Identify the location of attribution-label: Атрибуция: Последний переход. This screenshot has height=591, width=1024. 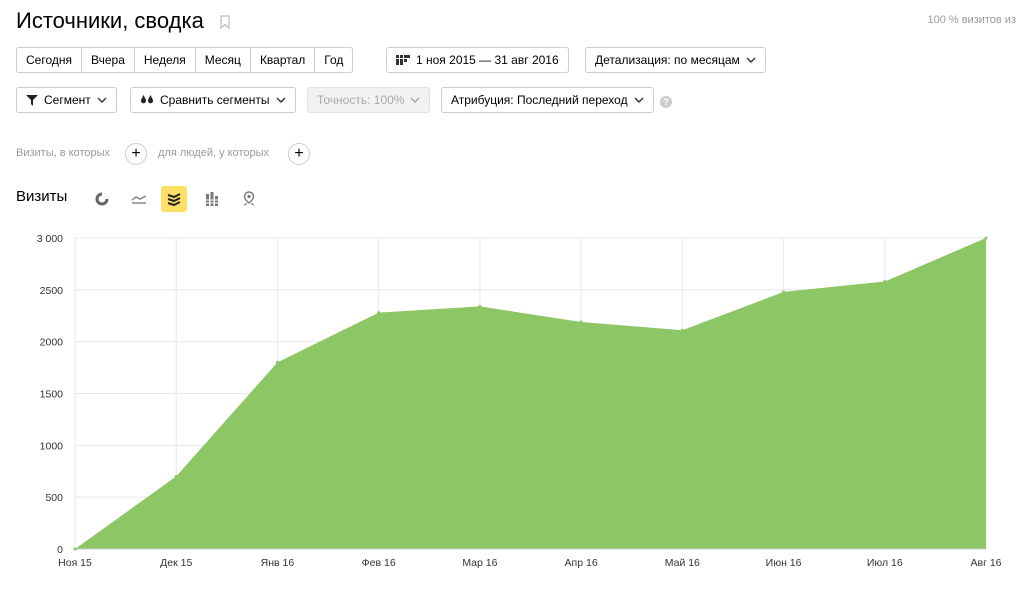
(539, 100).